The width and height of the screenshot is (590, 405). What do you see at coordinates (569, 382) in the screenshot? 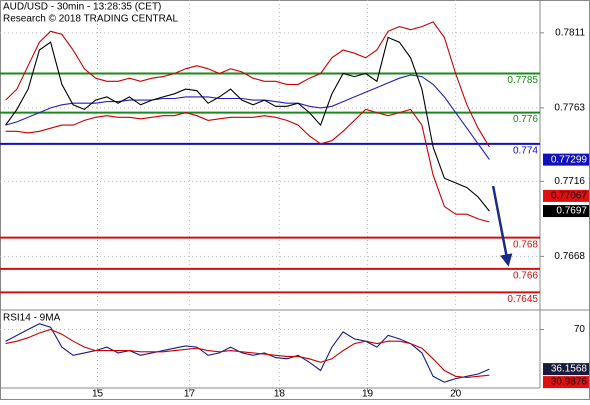
I see `price-tag-label: 30.9876` at bounding box center [569, 382].